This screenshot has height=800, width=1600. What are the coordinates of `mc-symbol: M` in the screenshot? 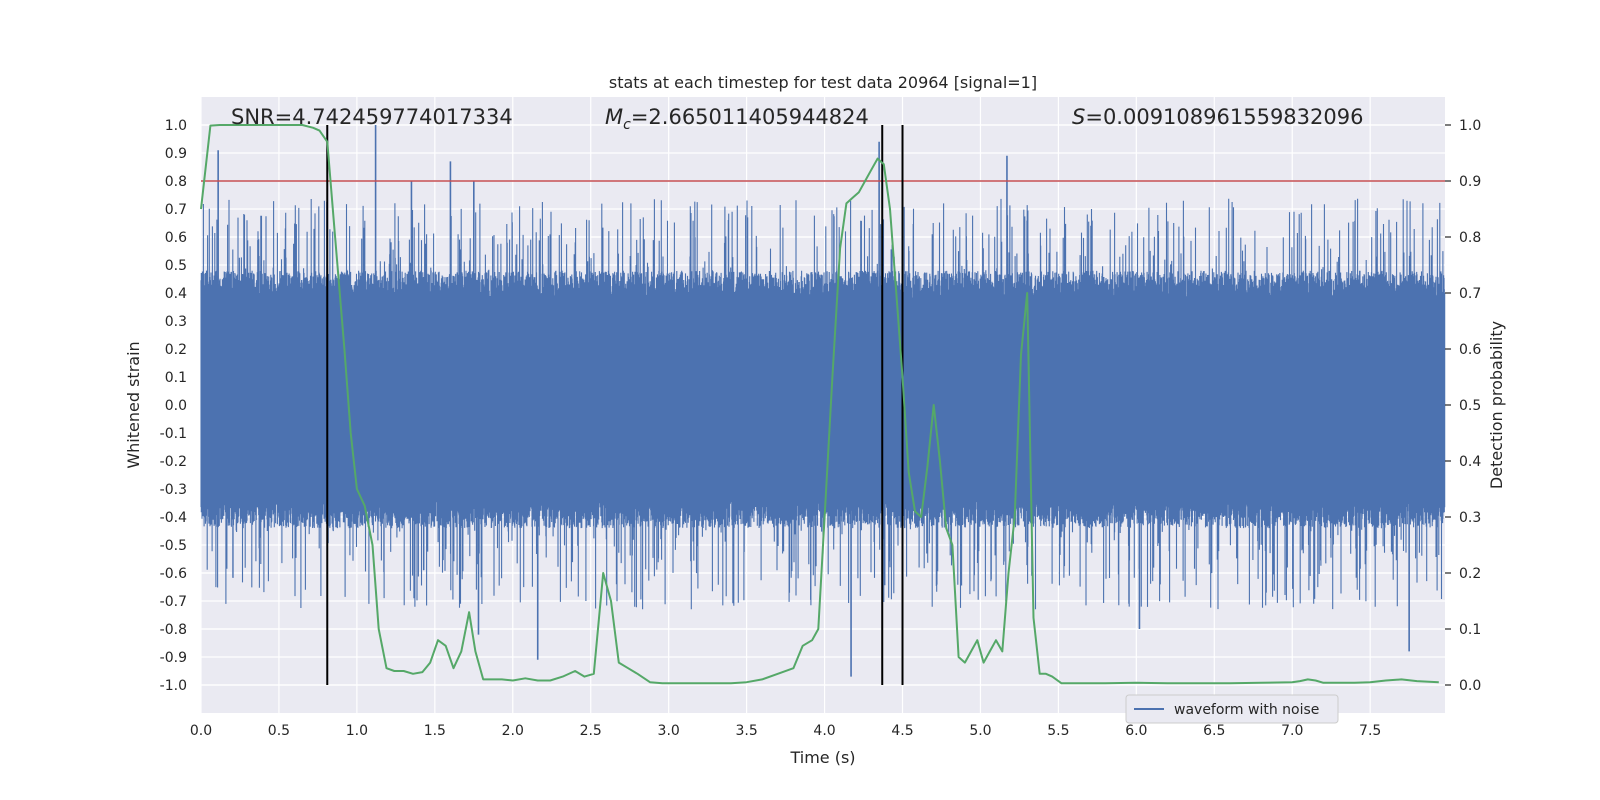 It's located at (614, 117).